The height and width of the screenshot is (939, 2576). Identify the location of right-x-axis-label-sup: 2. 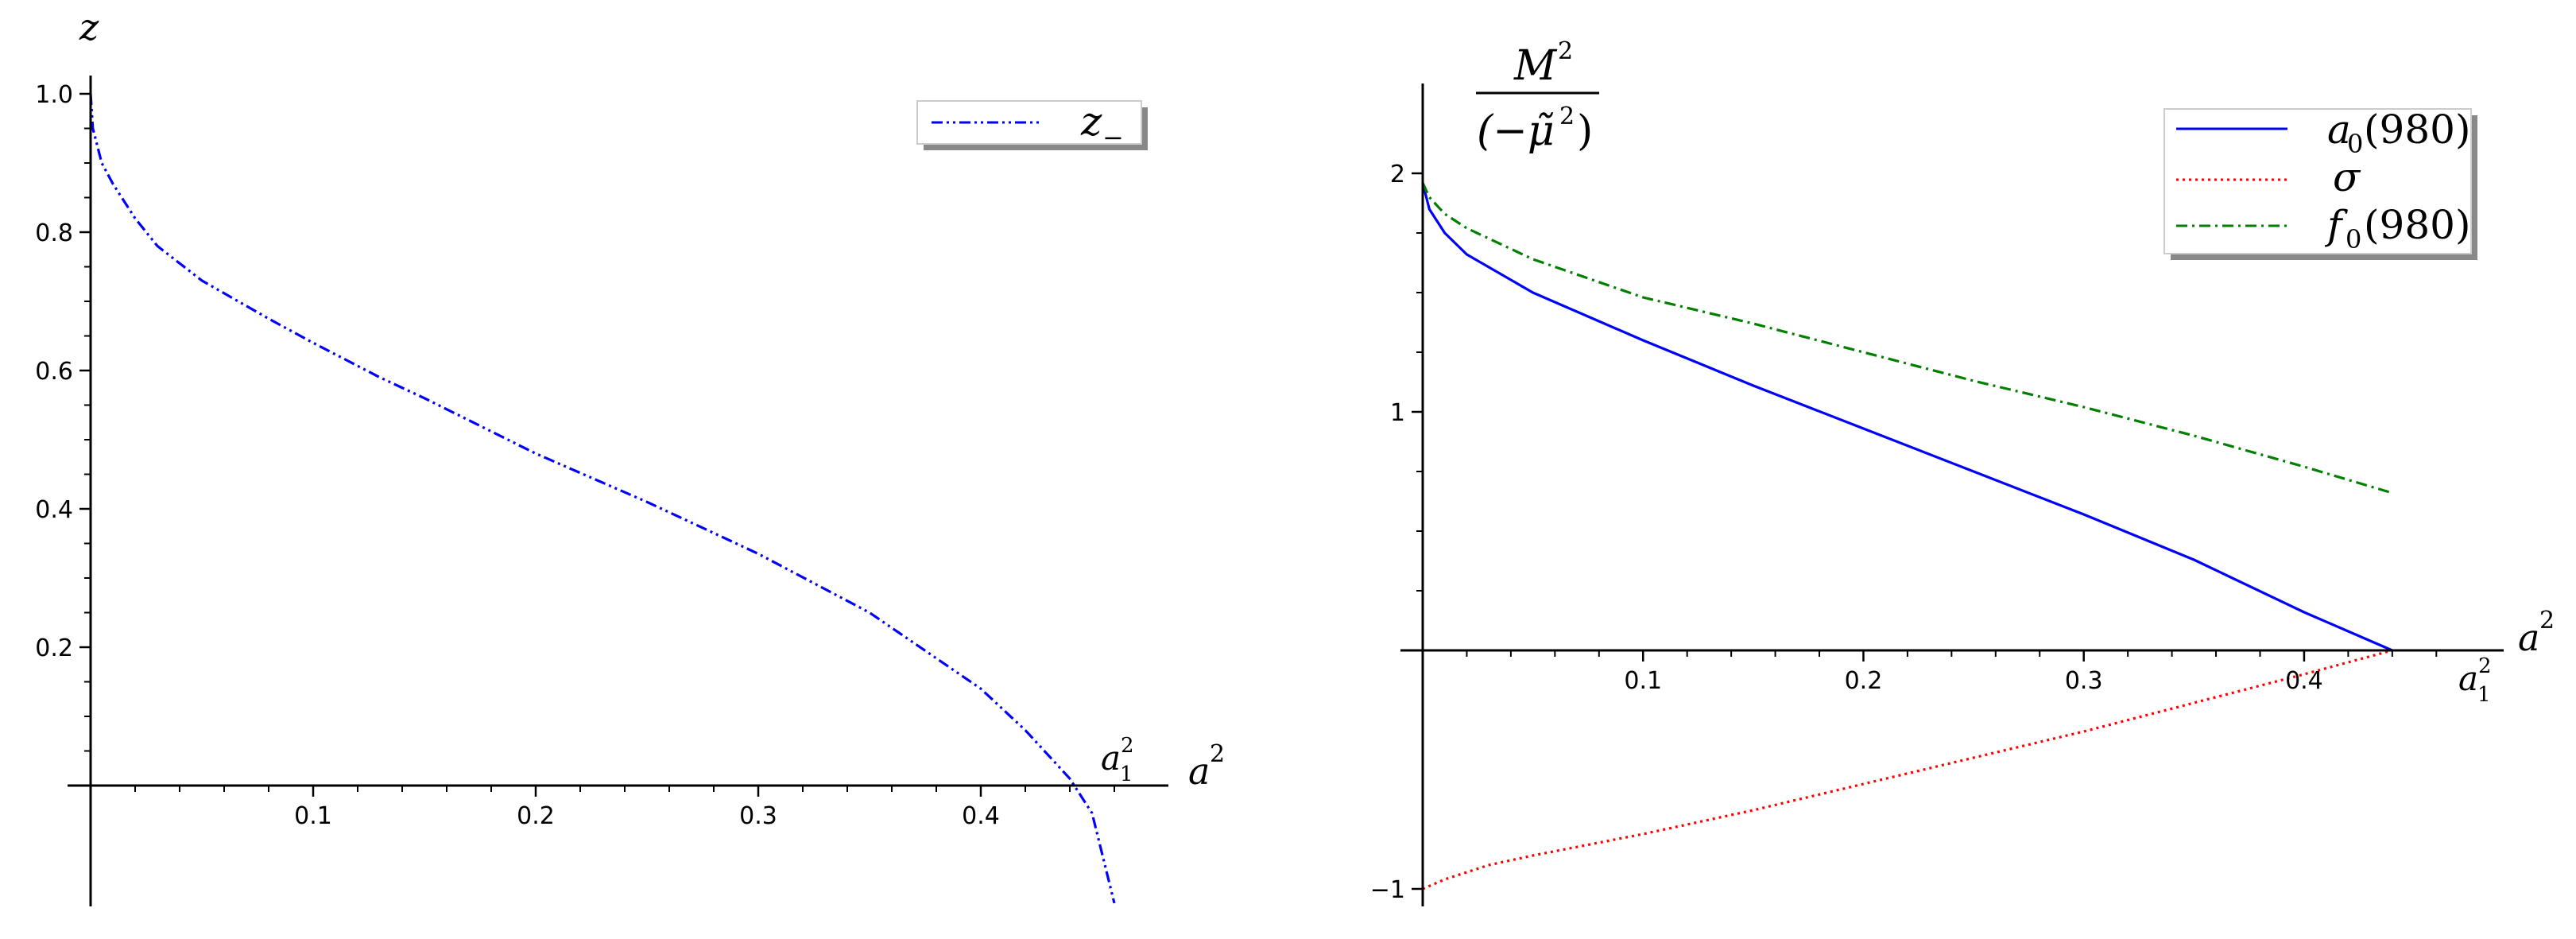
(2547, 621).